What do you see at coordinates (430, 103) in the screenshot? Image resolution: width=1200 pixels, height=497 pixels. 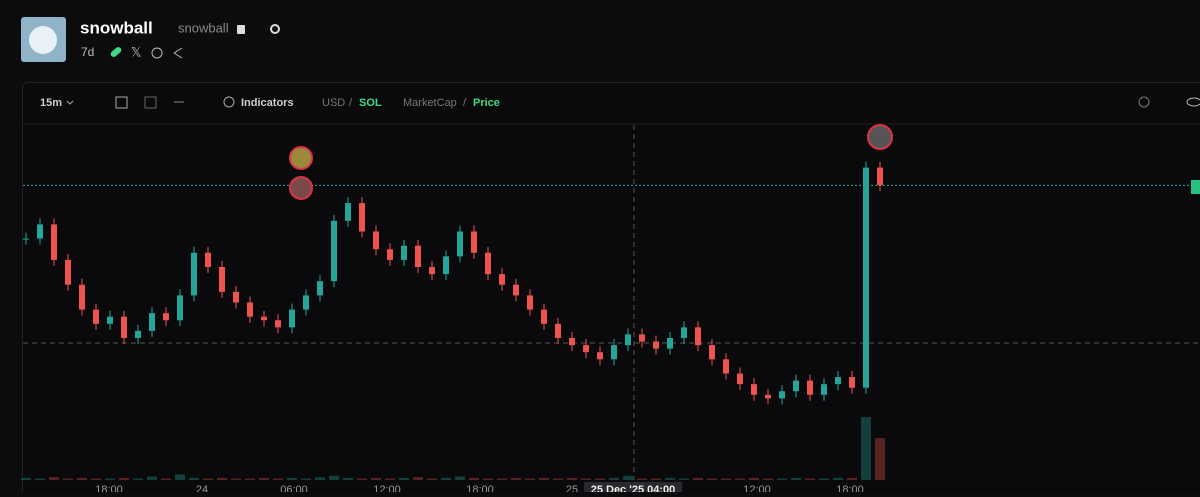 I see `metric-marketcap: MarketCap` at bounding box center [430, 103].